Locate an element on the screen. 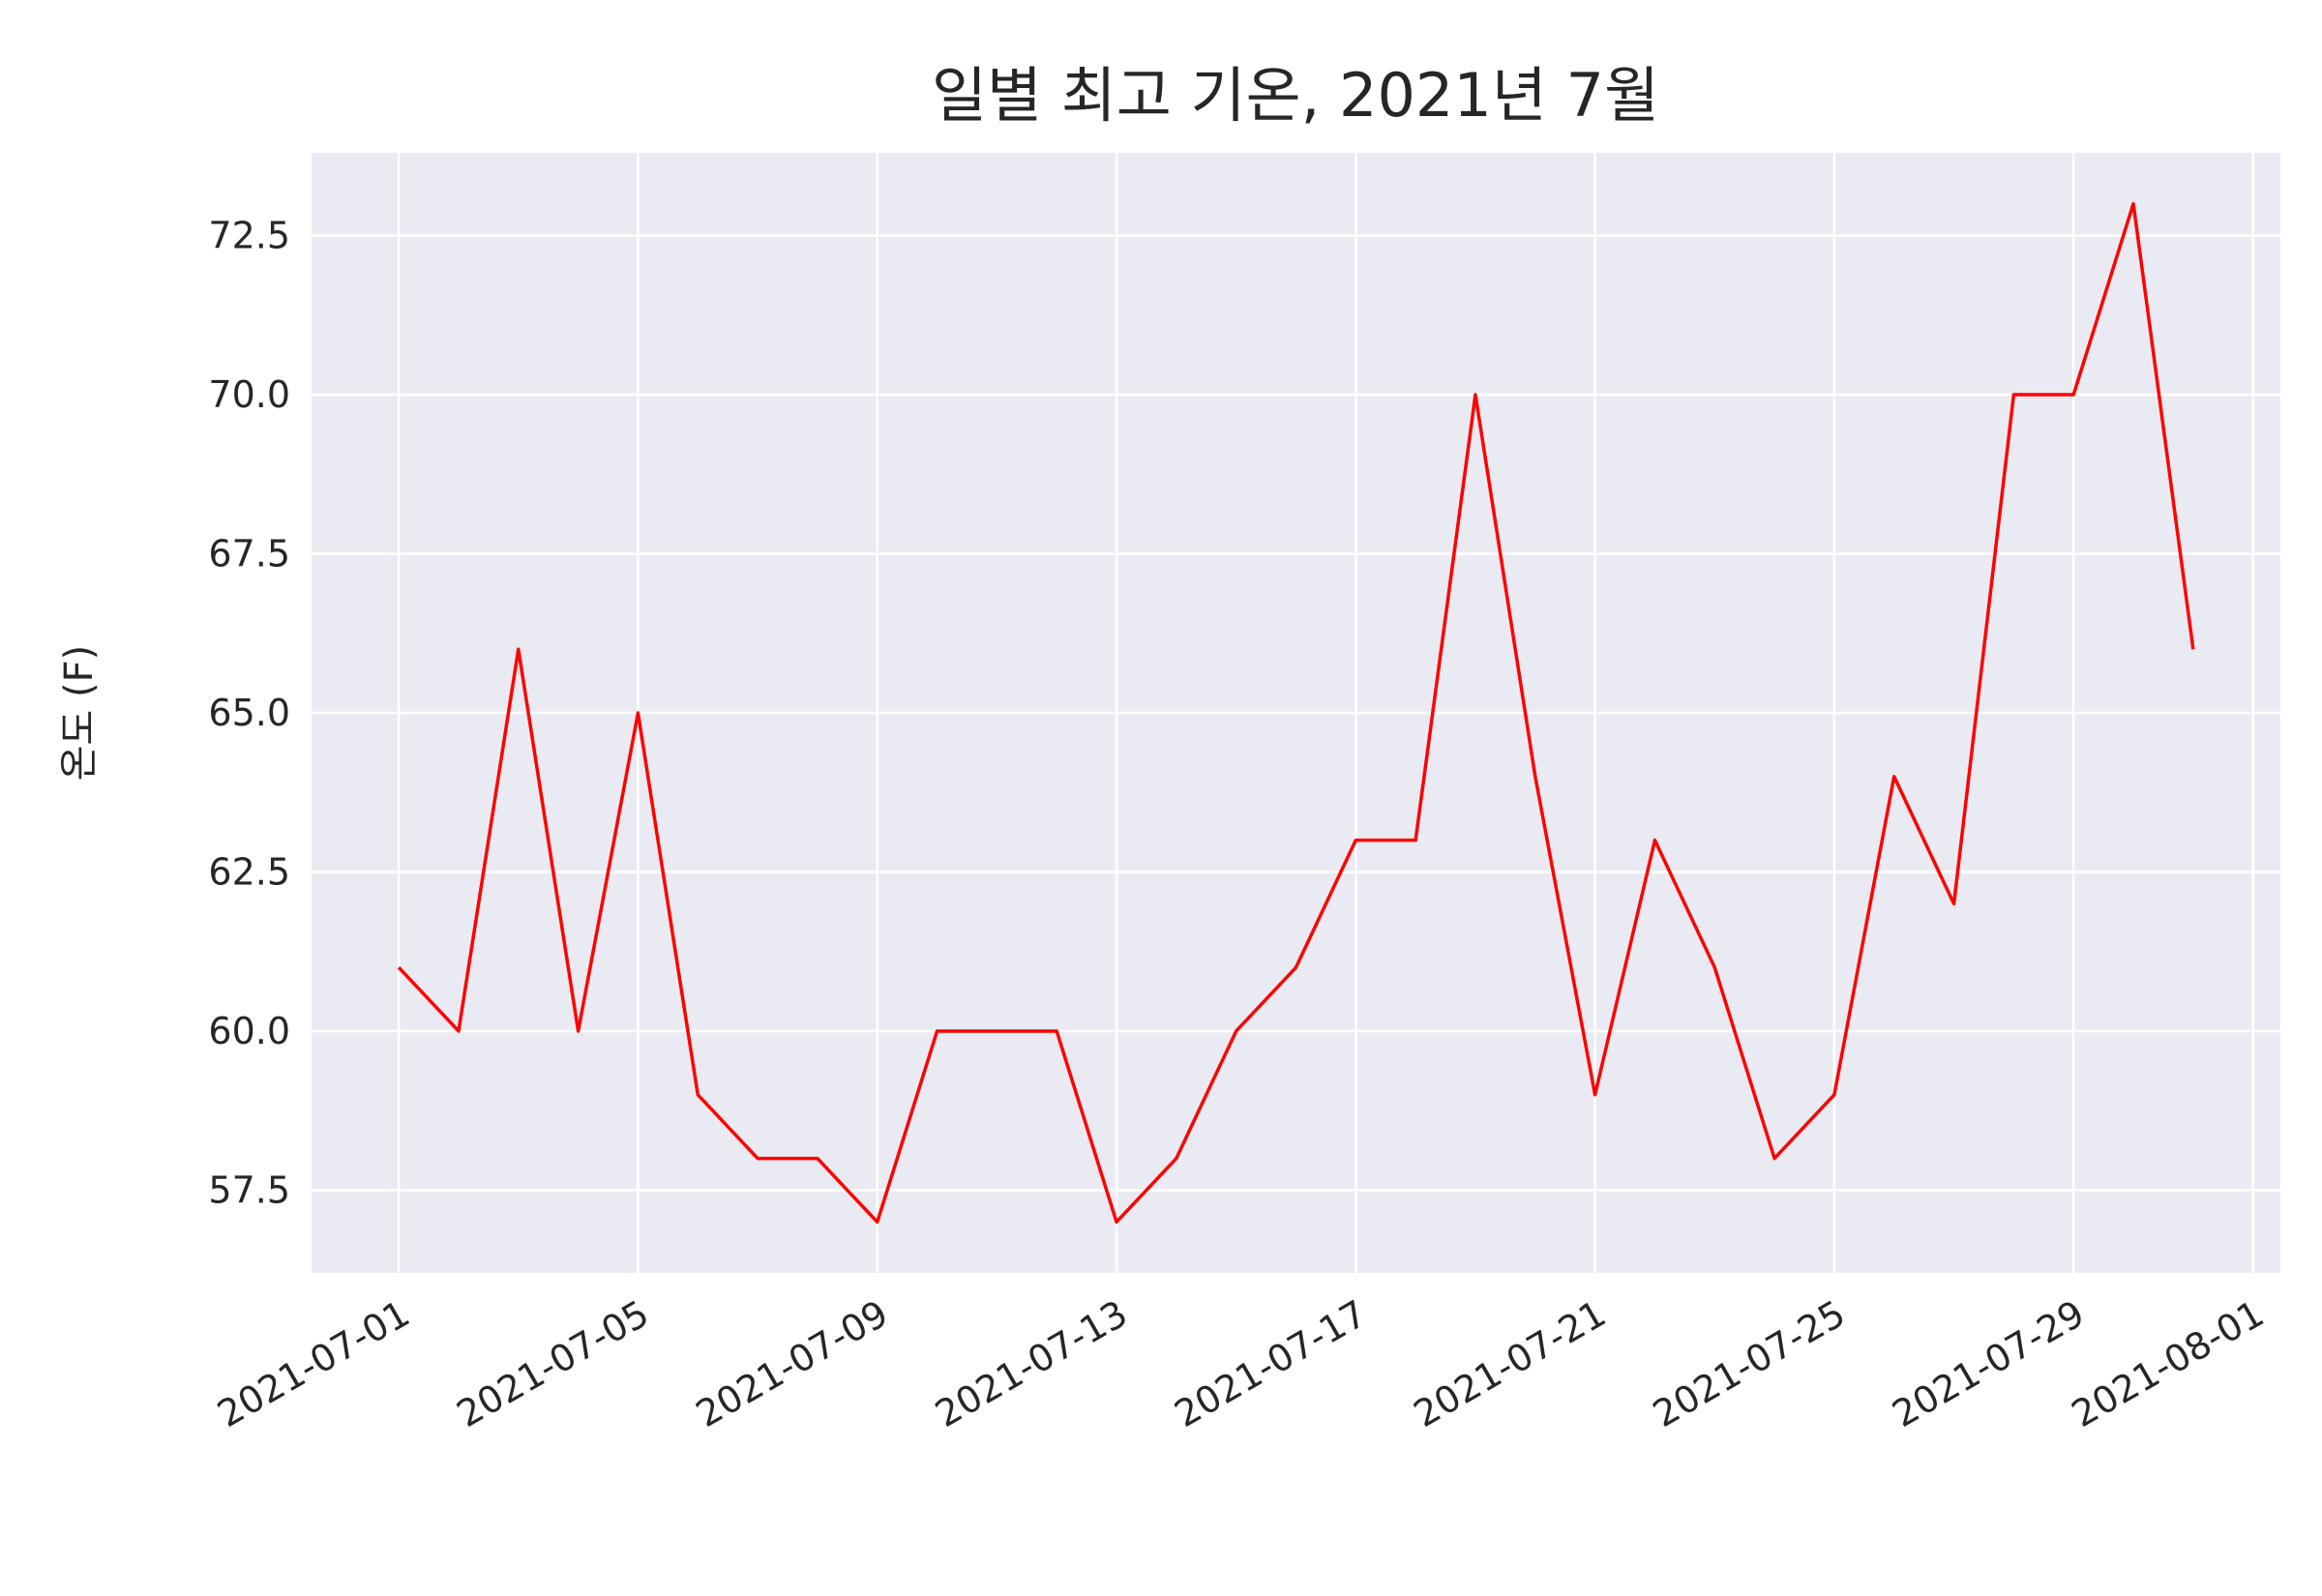 The width and height of the screenshot is (2322, 1596). x-tick-label: 2021-07-25 is located at coordinates (1749, 1364).